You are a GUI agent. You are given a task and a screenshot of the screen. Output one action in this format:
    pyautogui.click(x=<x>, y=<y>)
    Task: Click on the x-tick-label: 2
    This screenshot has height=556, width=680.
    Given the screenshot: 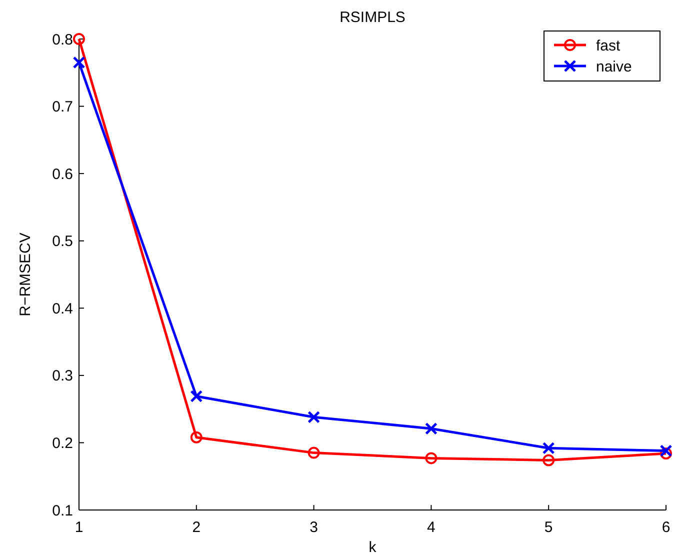 What is the action you would take?
    pyautogui.click(x=196, y=527)
    